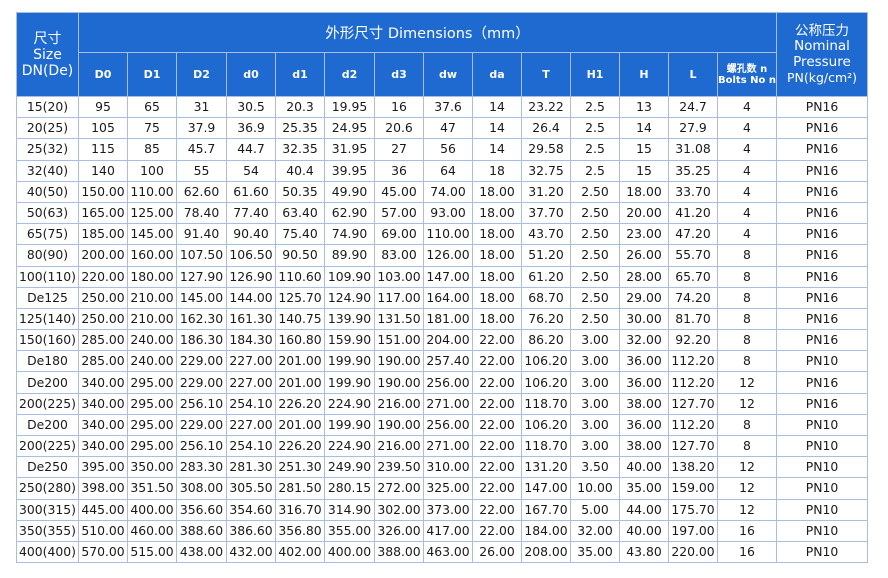  I want to click on table-cell: 33.70, so click(693, 191).